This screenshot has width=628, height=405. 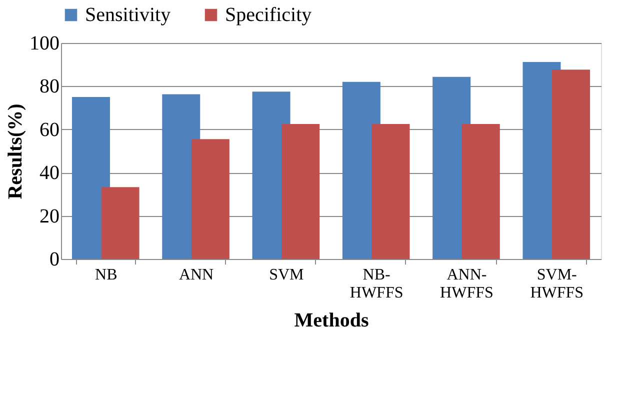 What do you see at coordinates (50, 216) in the screenshot?
I see `y-tick-label: 20` at bounding box center [50, 216].